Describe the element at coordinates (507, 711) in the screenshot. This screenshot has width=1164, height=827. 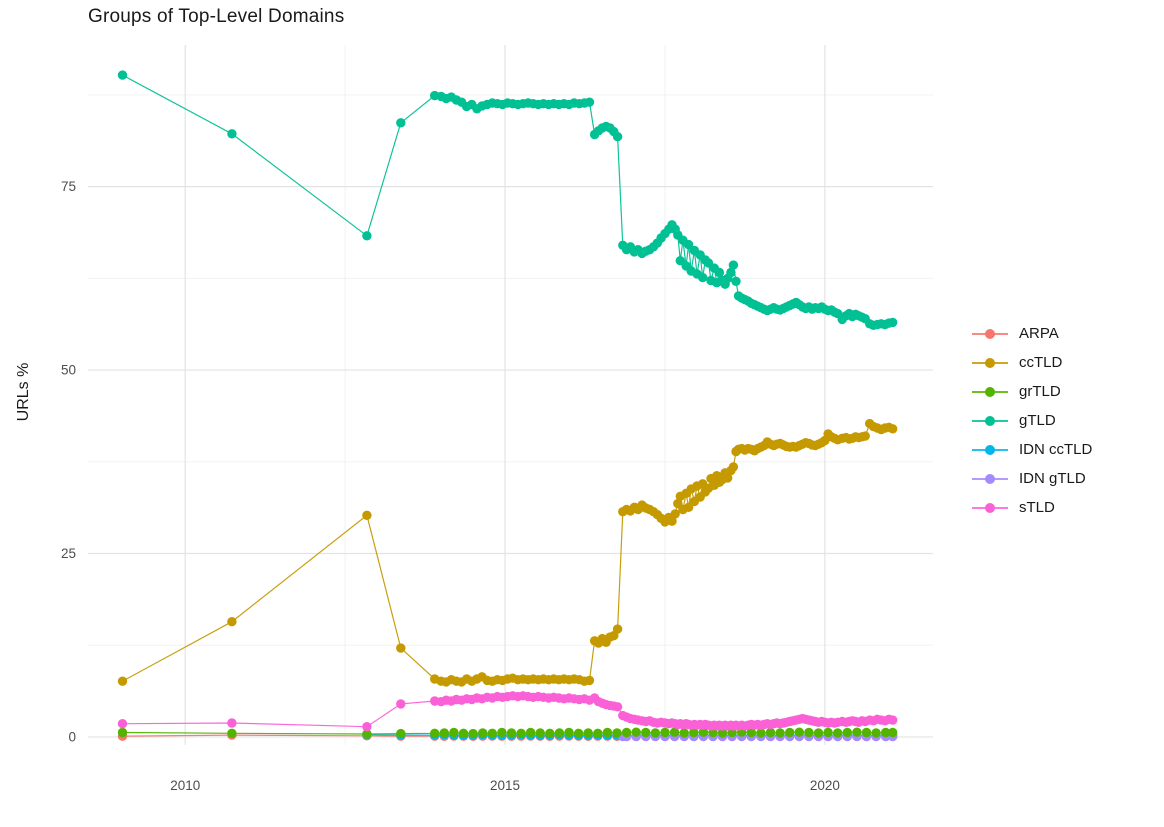
I see `series-points-stld` at that location.